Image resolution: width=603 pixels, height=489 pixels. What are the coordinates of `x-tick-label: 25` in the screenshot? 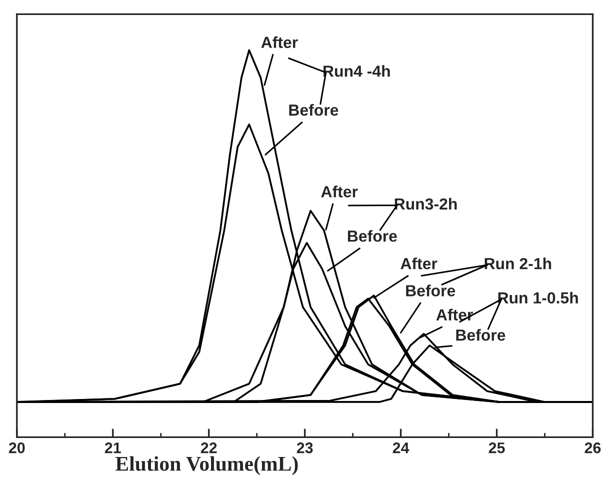 It's located at (496, 448).